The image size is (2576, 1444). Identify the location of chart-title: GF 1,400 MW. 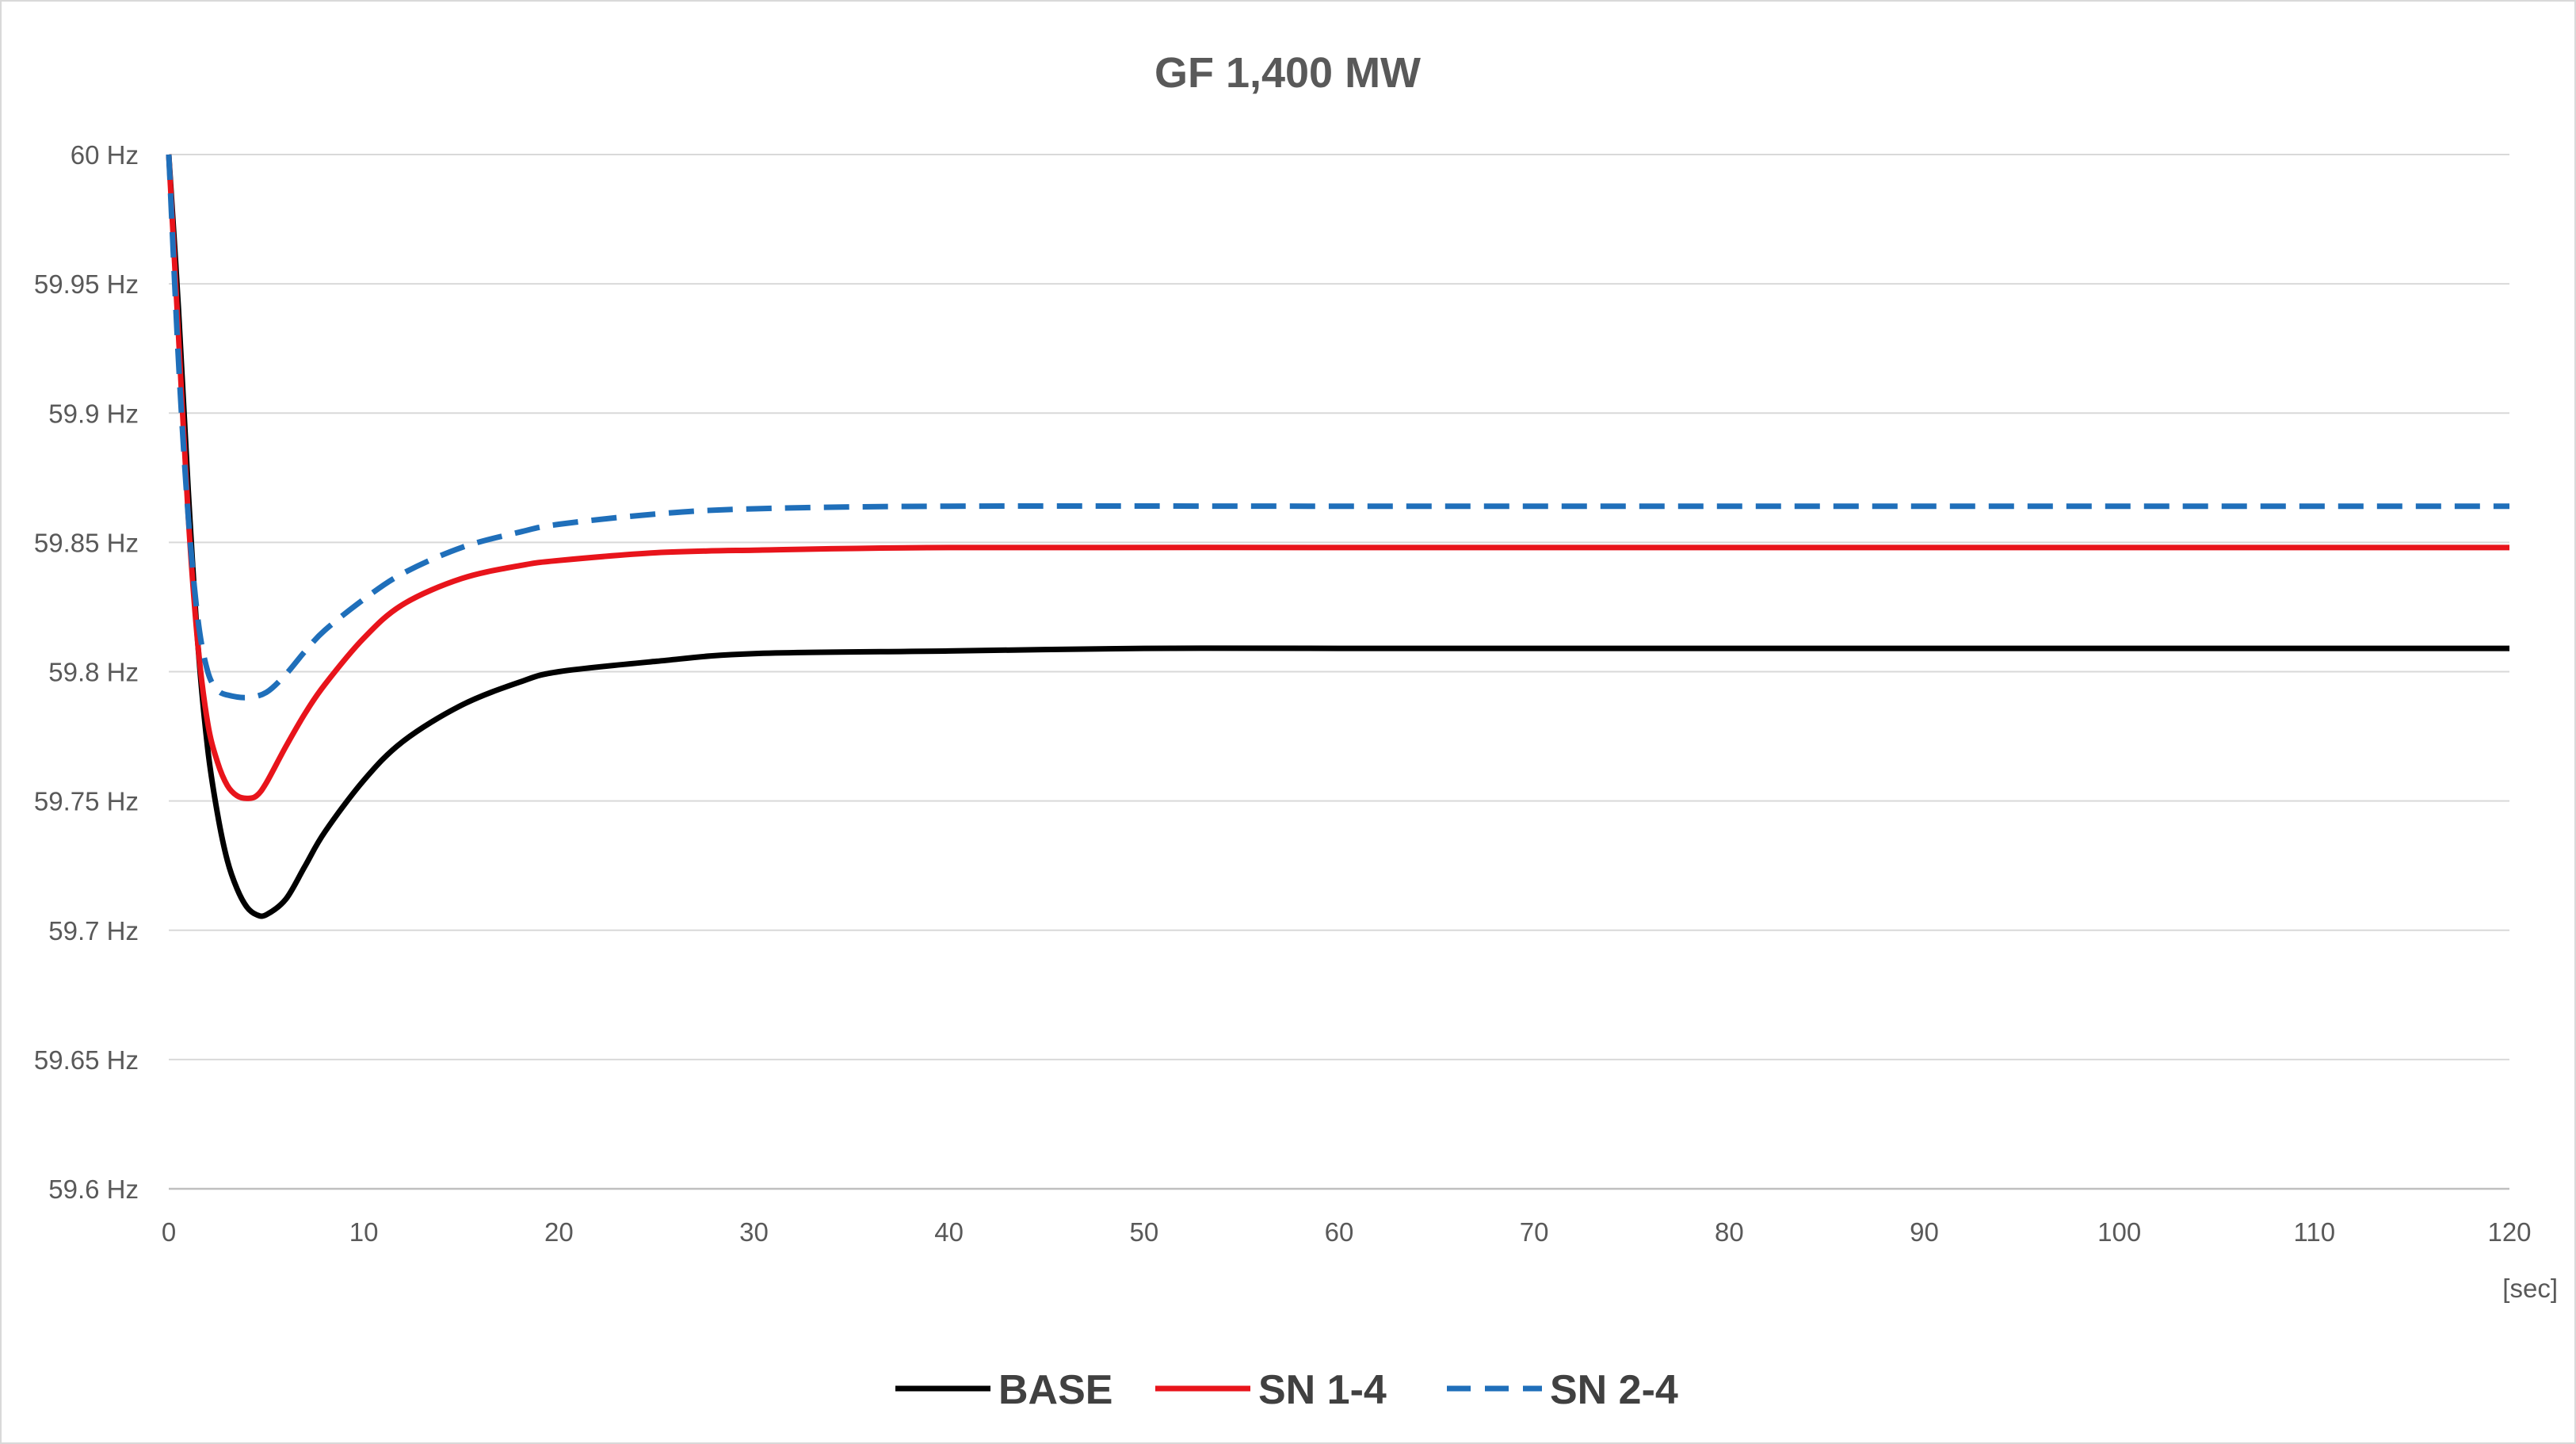
(1287, 73).